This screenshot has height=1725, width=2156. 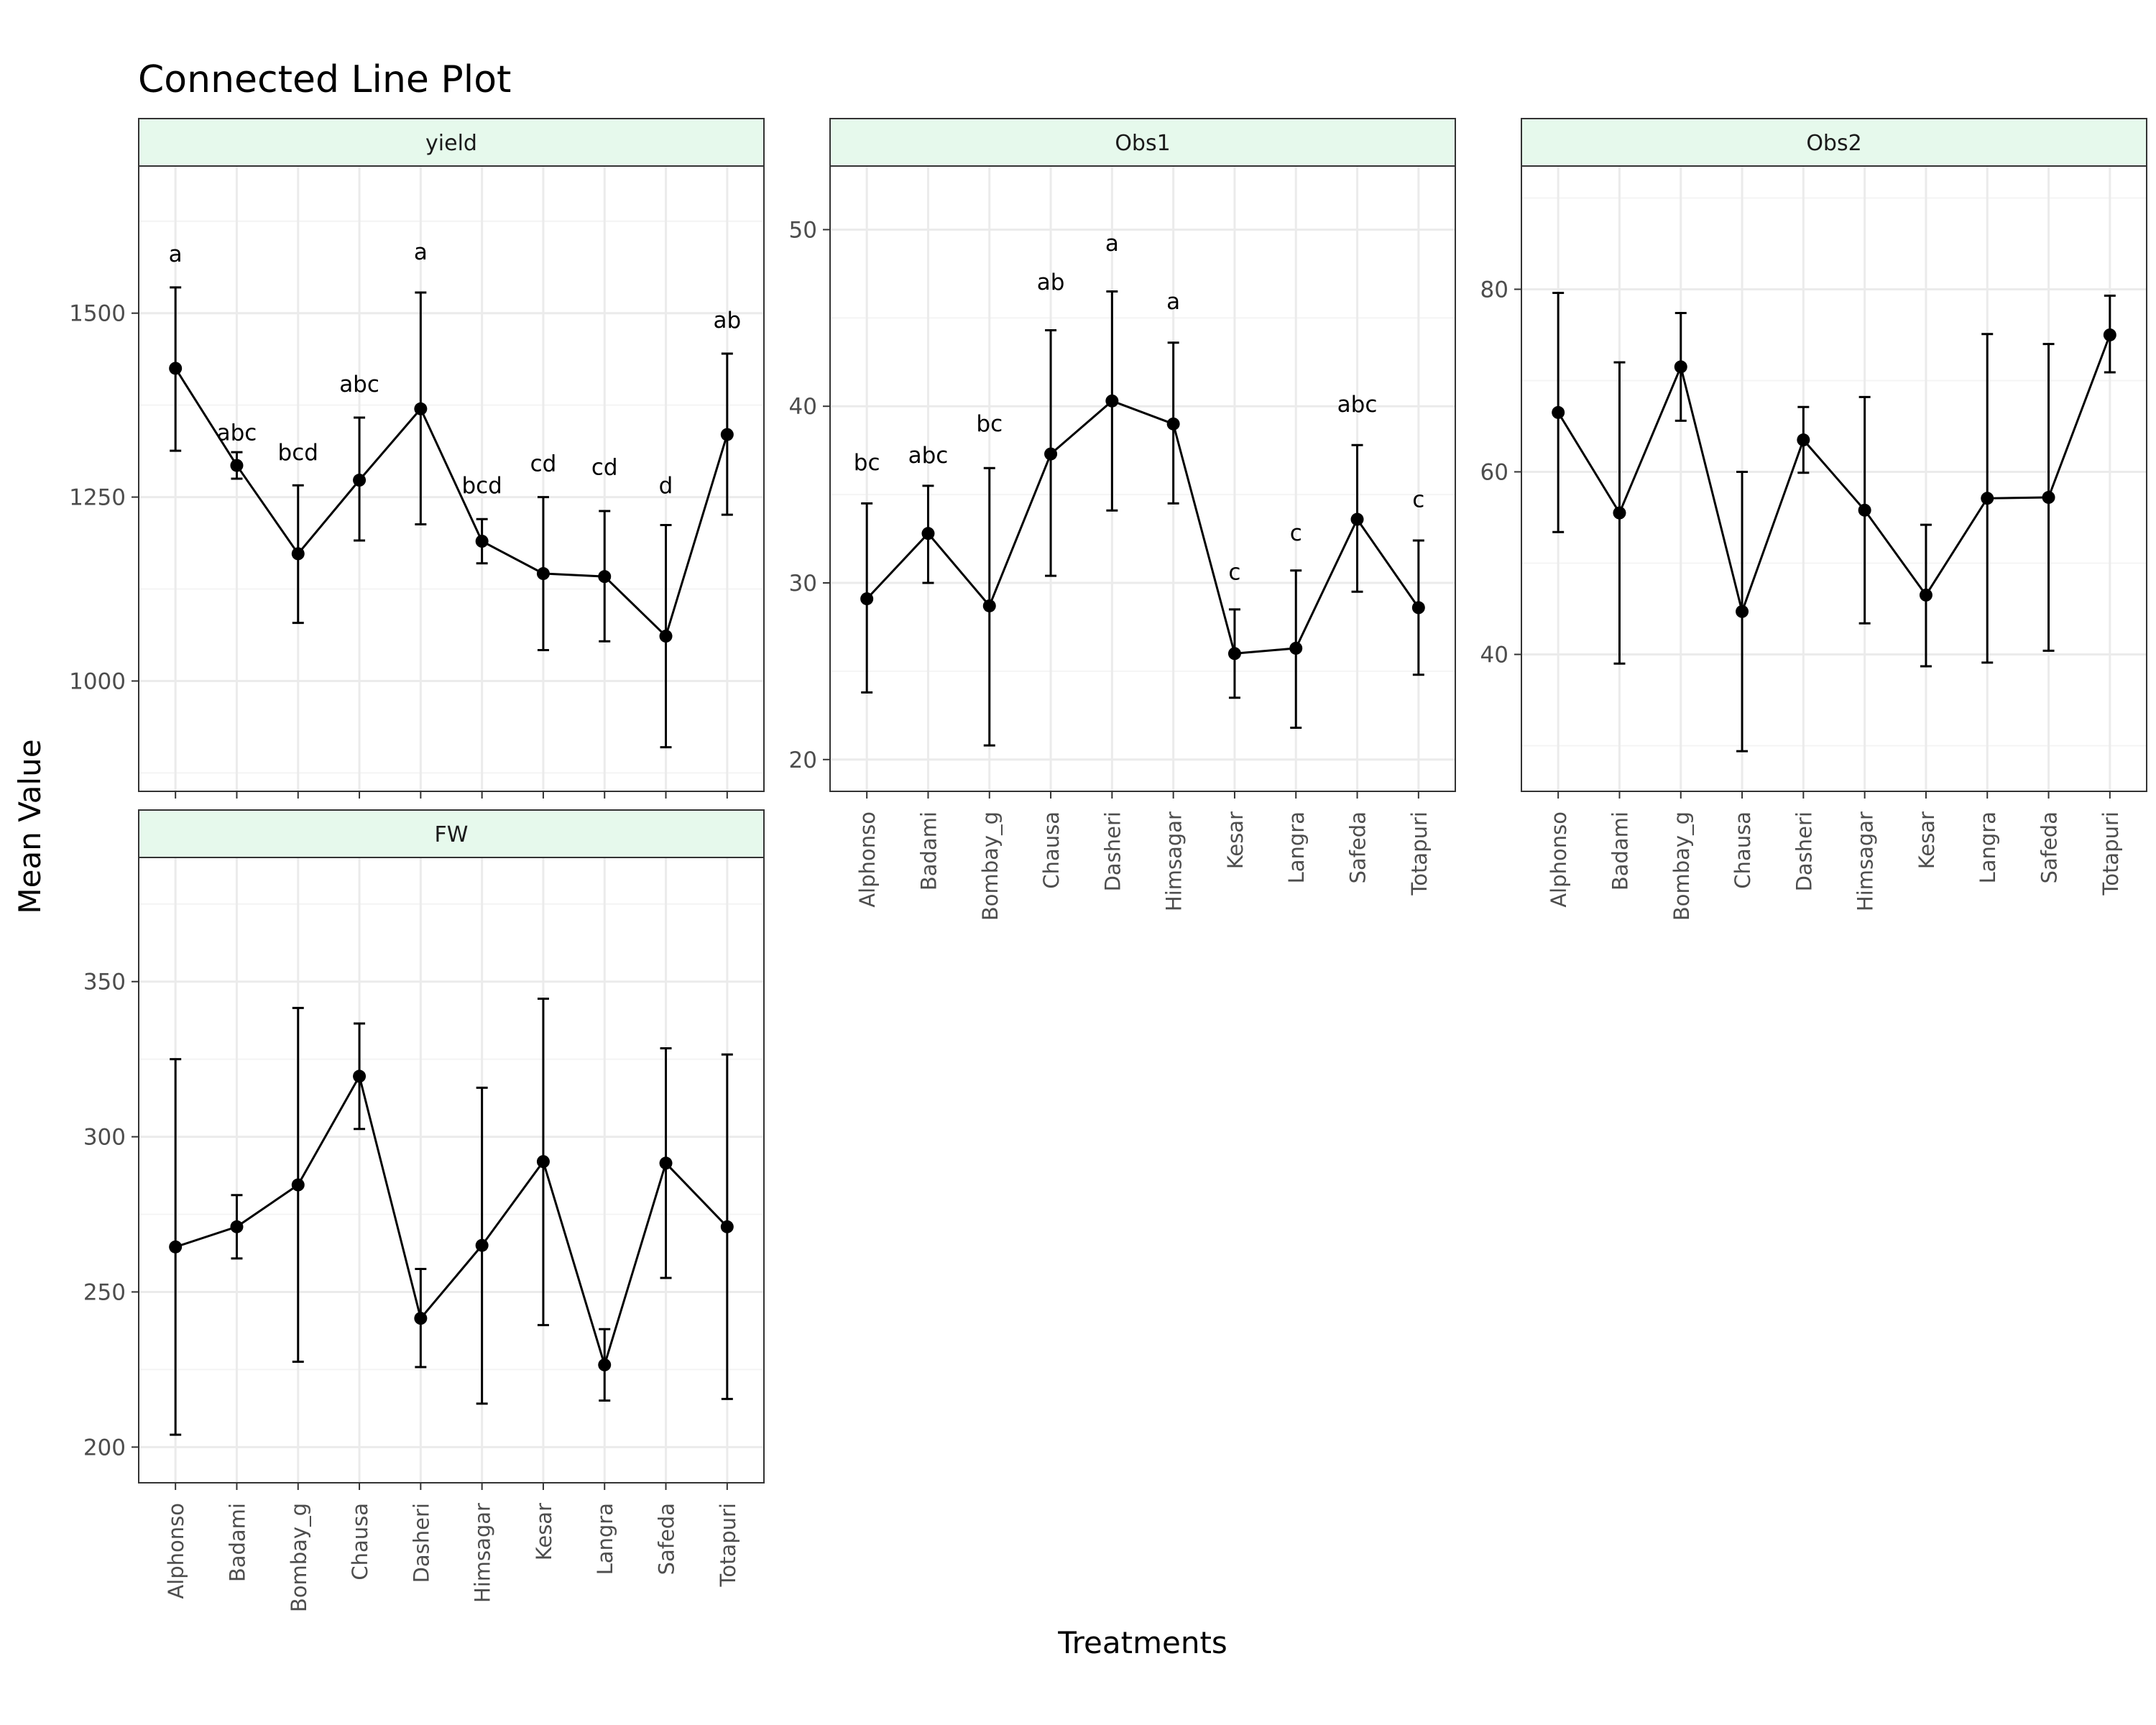 I want to click on facet-strip-label: FW, so click(x=452, y=834).